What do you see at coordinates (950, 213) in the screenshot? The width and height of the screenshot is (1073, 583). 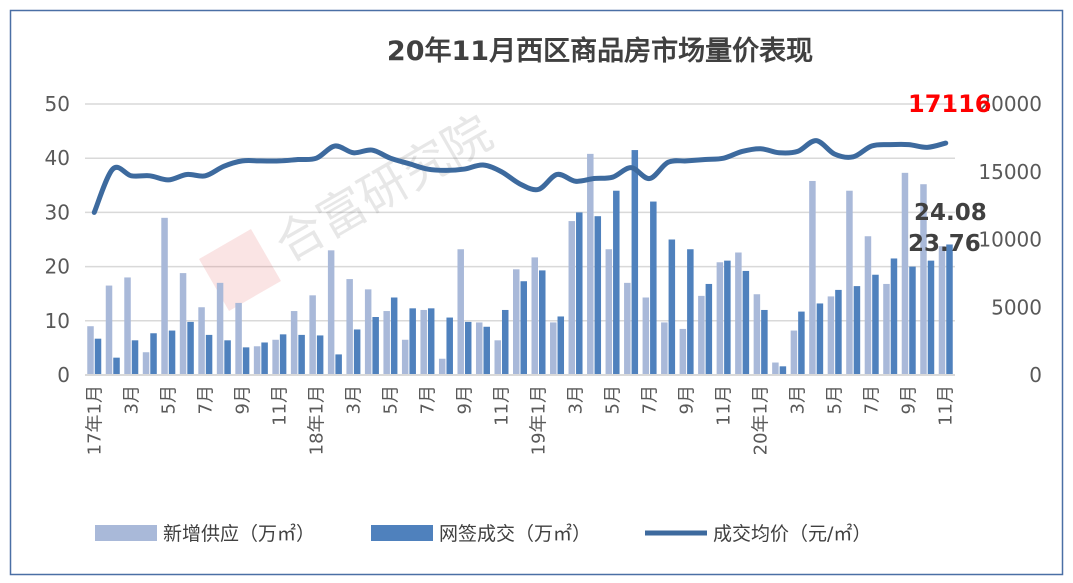 I see `sales-label: 24.08` at bounding box center [950, 213].